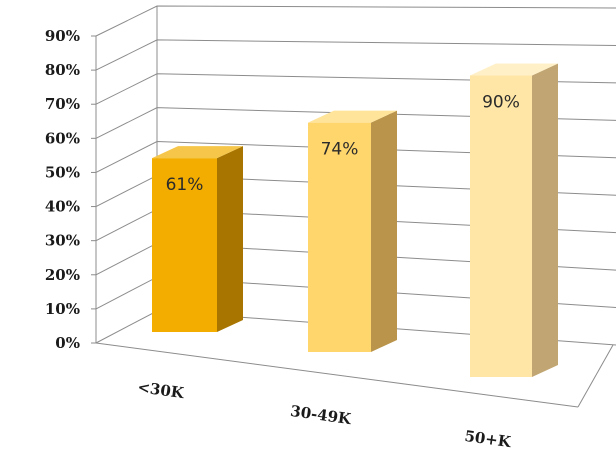 The width and height of the screenshot is (616, 452). I want to click on x-axis-category-labels: <30K 30-49K 50+K, so click(324, 414).